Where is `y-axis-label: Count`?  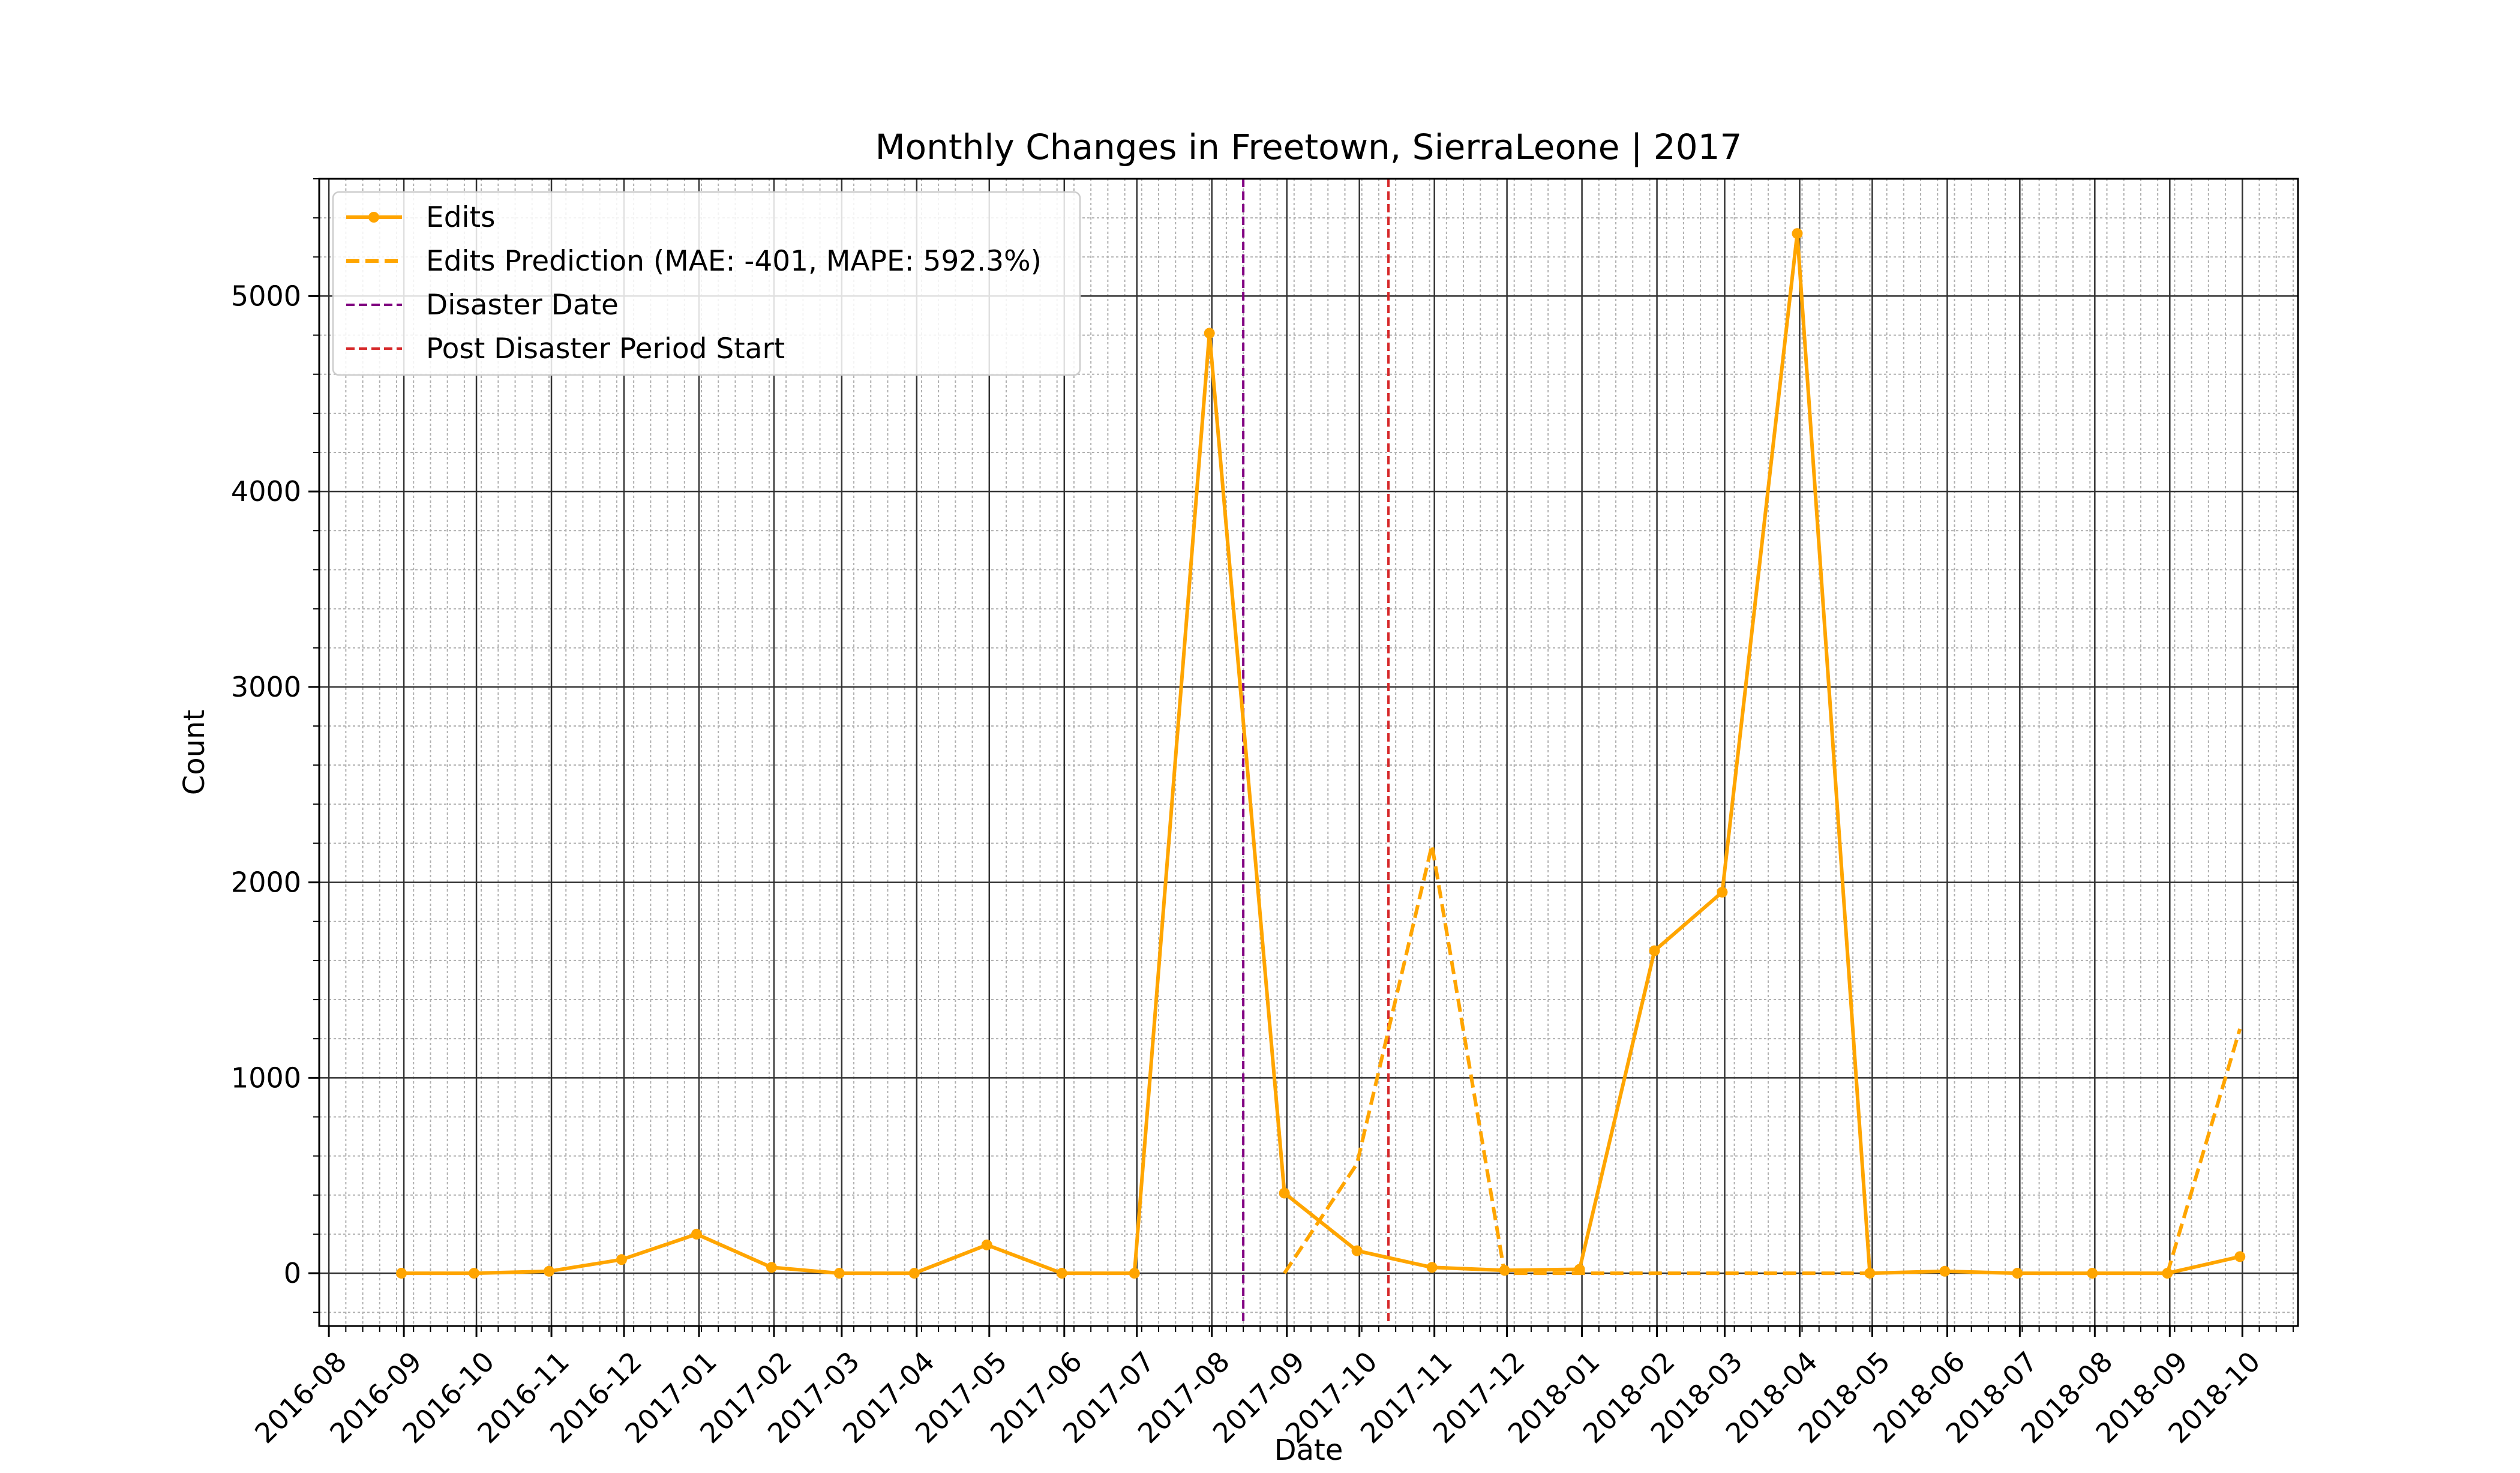
y-axis-label: Count is located at coordinates (194, 753).